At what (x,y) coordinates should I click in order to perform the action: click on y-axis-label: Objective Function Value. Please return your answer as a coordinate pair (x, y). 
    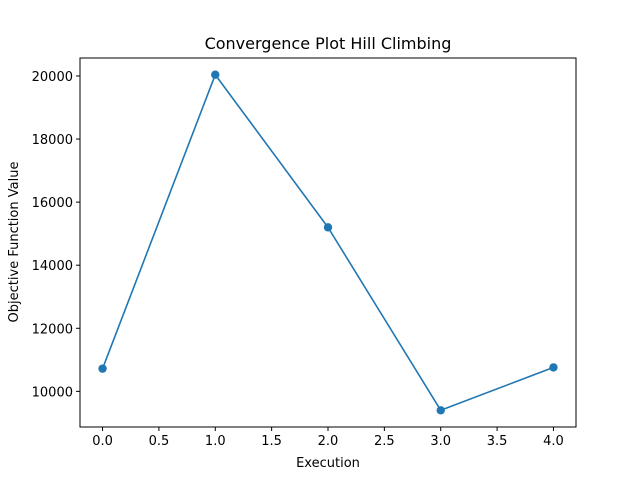
    Looking at the image, I should click on (14, 242).